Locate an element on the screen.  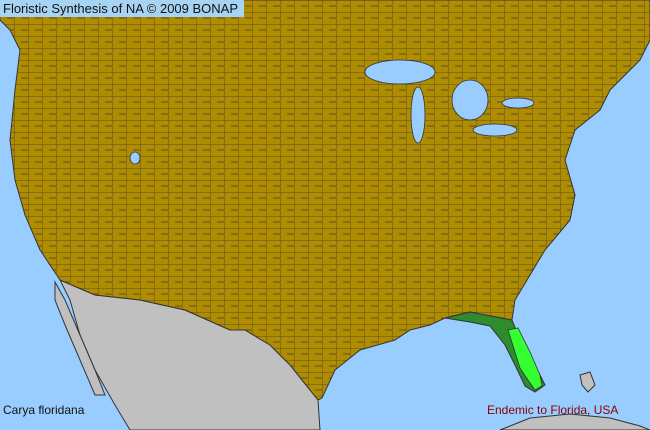
florida-counties-present is located at coordinates (525, 359).